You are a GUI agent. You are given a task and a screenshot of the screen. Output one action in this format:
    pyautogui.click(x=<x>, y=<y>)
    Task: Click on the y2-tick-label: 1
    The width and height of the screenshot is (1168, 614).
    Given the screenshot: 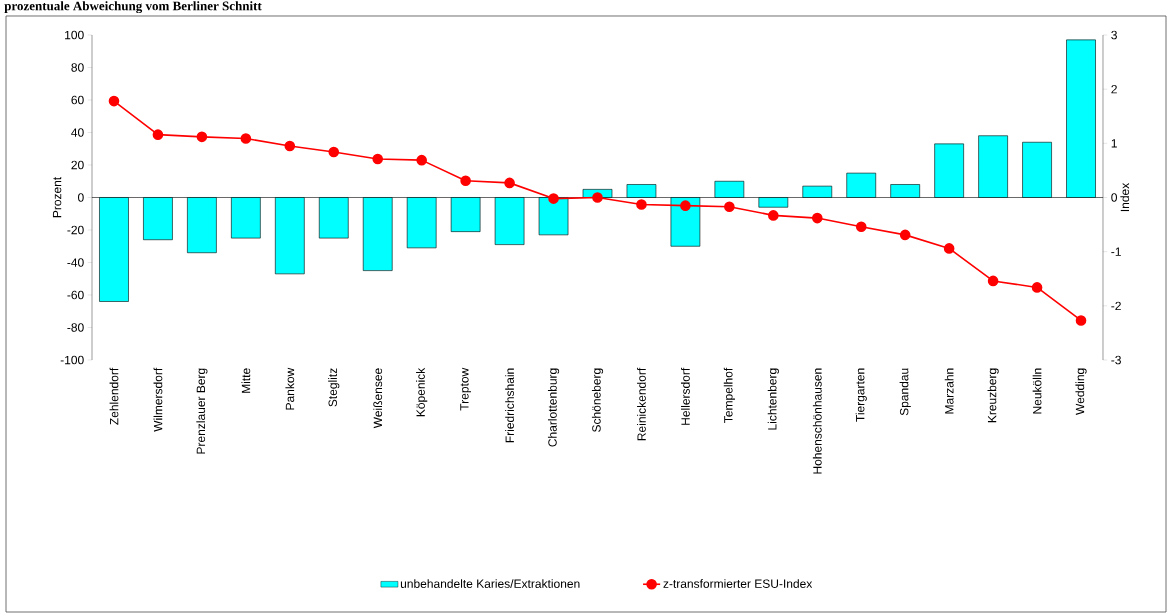 What is the action you would take?
    pyautogui.click(x=1114, y=143)
    